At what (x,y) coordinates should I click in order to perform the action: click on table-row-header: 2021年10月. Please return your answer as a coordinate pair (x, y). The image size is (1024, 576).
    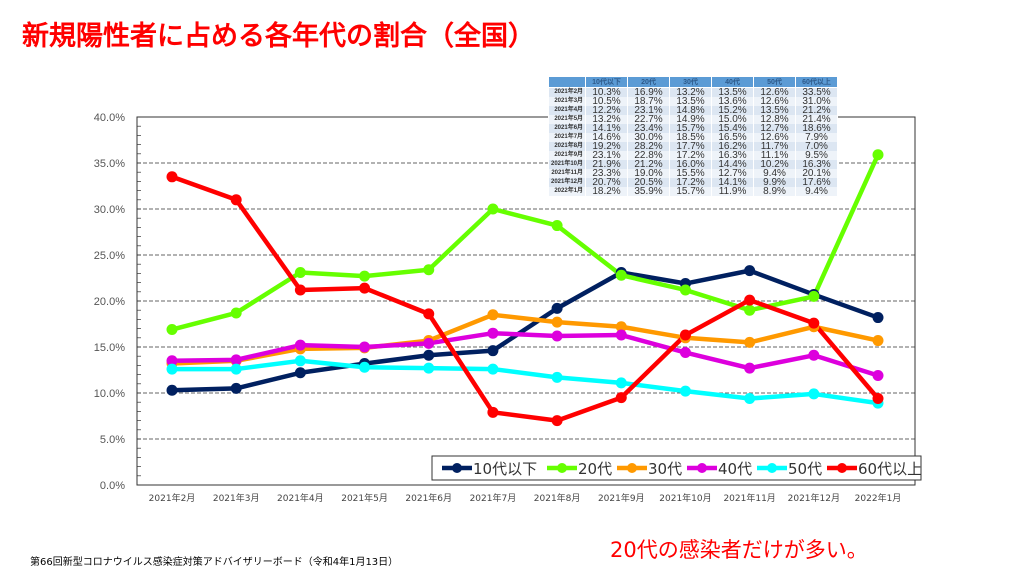
    Looking at the image, I should click on (567, 164).